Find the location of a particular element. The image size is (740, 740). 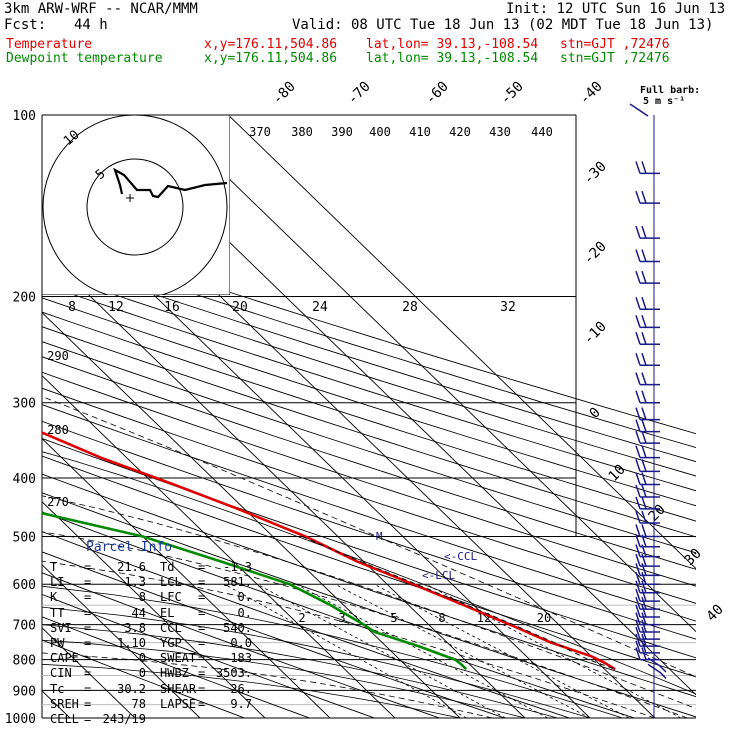

temperature-legend: Temperature is located at coordinates (49, 44).